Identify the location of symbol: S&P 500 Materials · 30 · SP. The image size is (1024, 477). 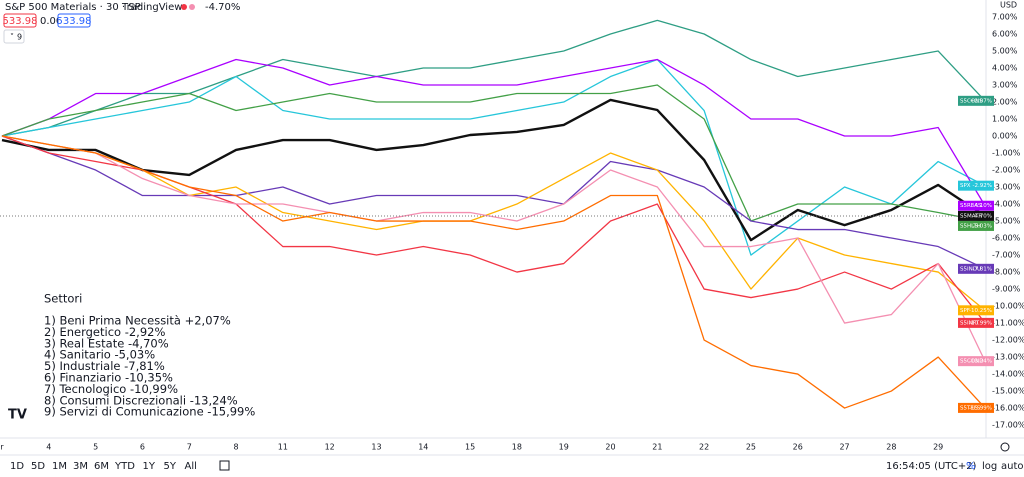
(73, 7).